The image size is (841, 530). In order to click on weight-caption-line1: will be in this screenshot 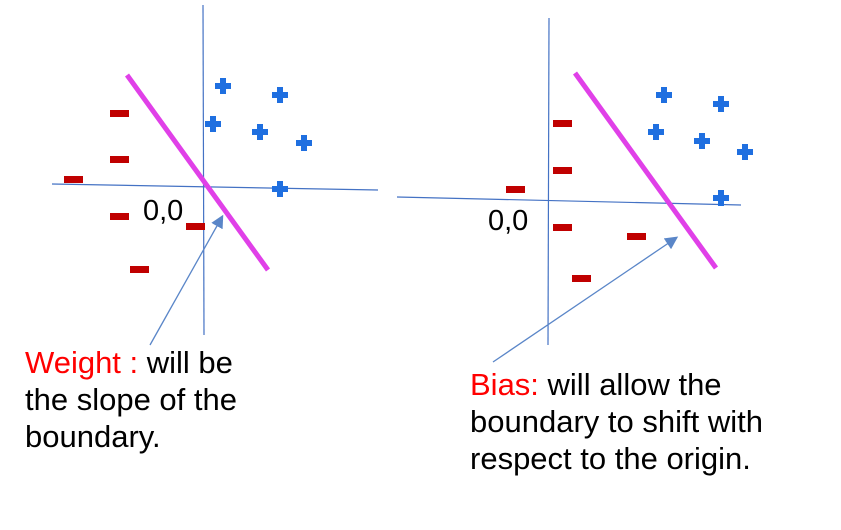, I will do `click(185, 362)`.